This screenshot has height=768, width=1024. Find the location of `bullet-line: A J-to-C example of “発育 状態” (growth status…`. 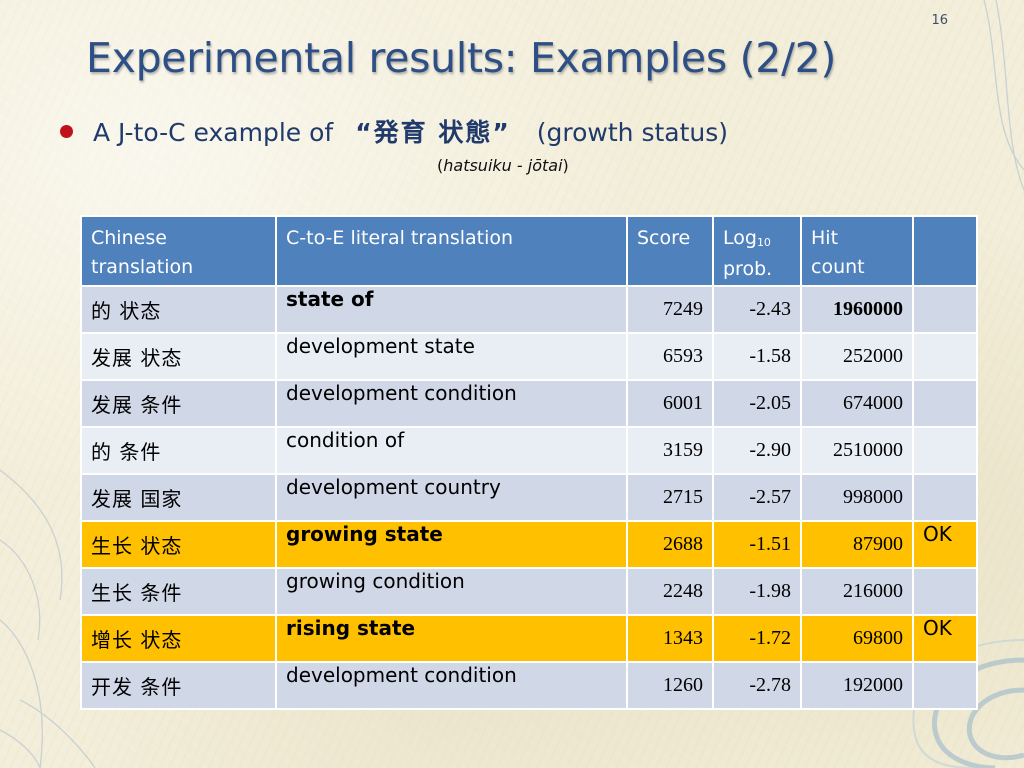

bullet-line: A J-to-C example of “発育 状態” (growth status… is located at coordinates (394, 130).